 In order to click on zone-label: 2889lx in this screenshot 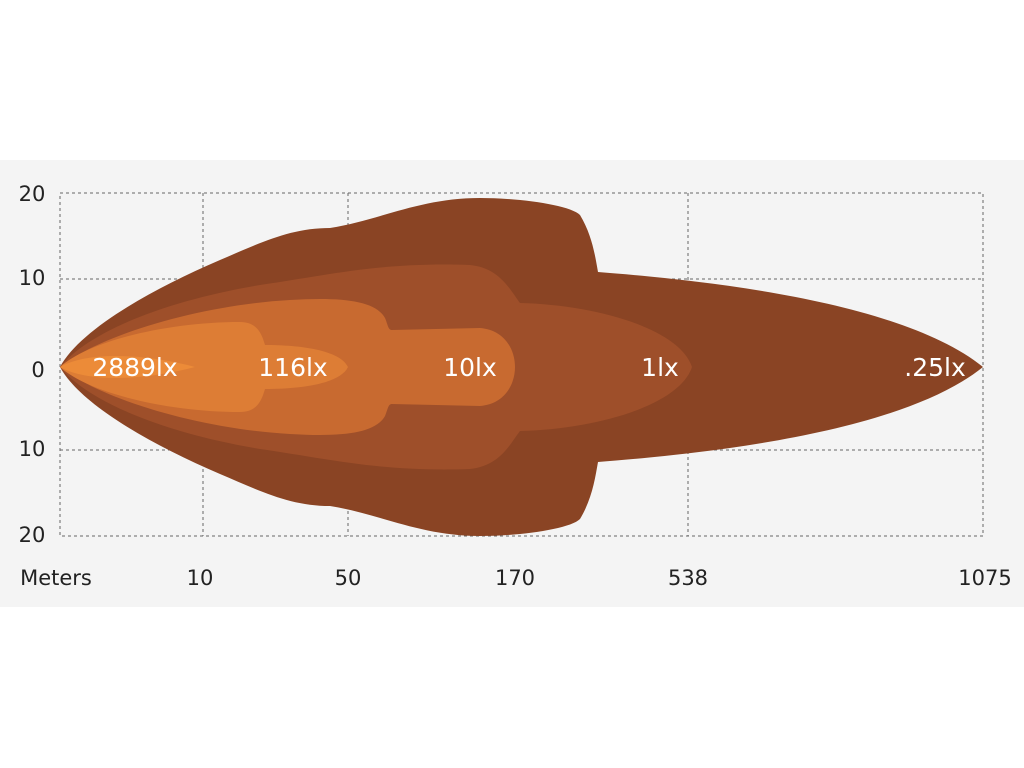, I will do `click(134, 367)`.